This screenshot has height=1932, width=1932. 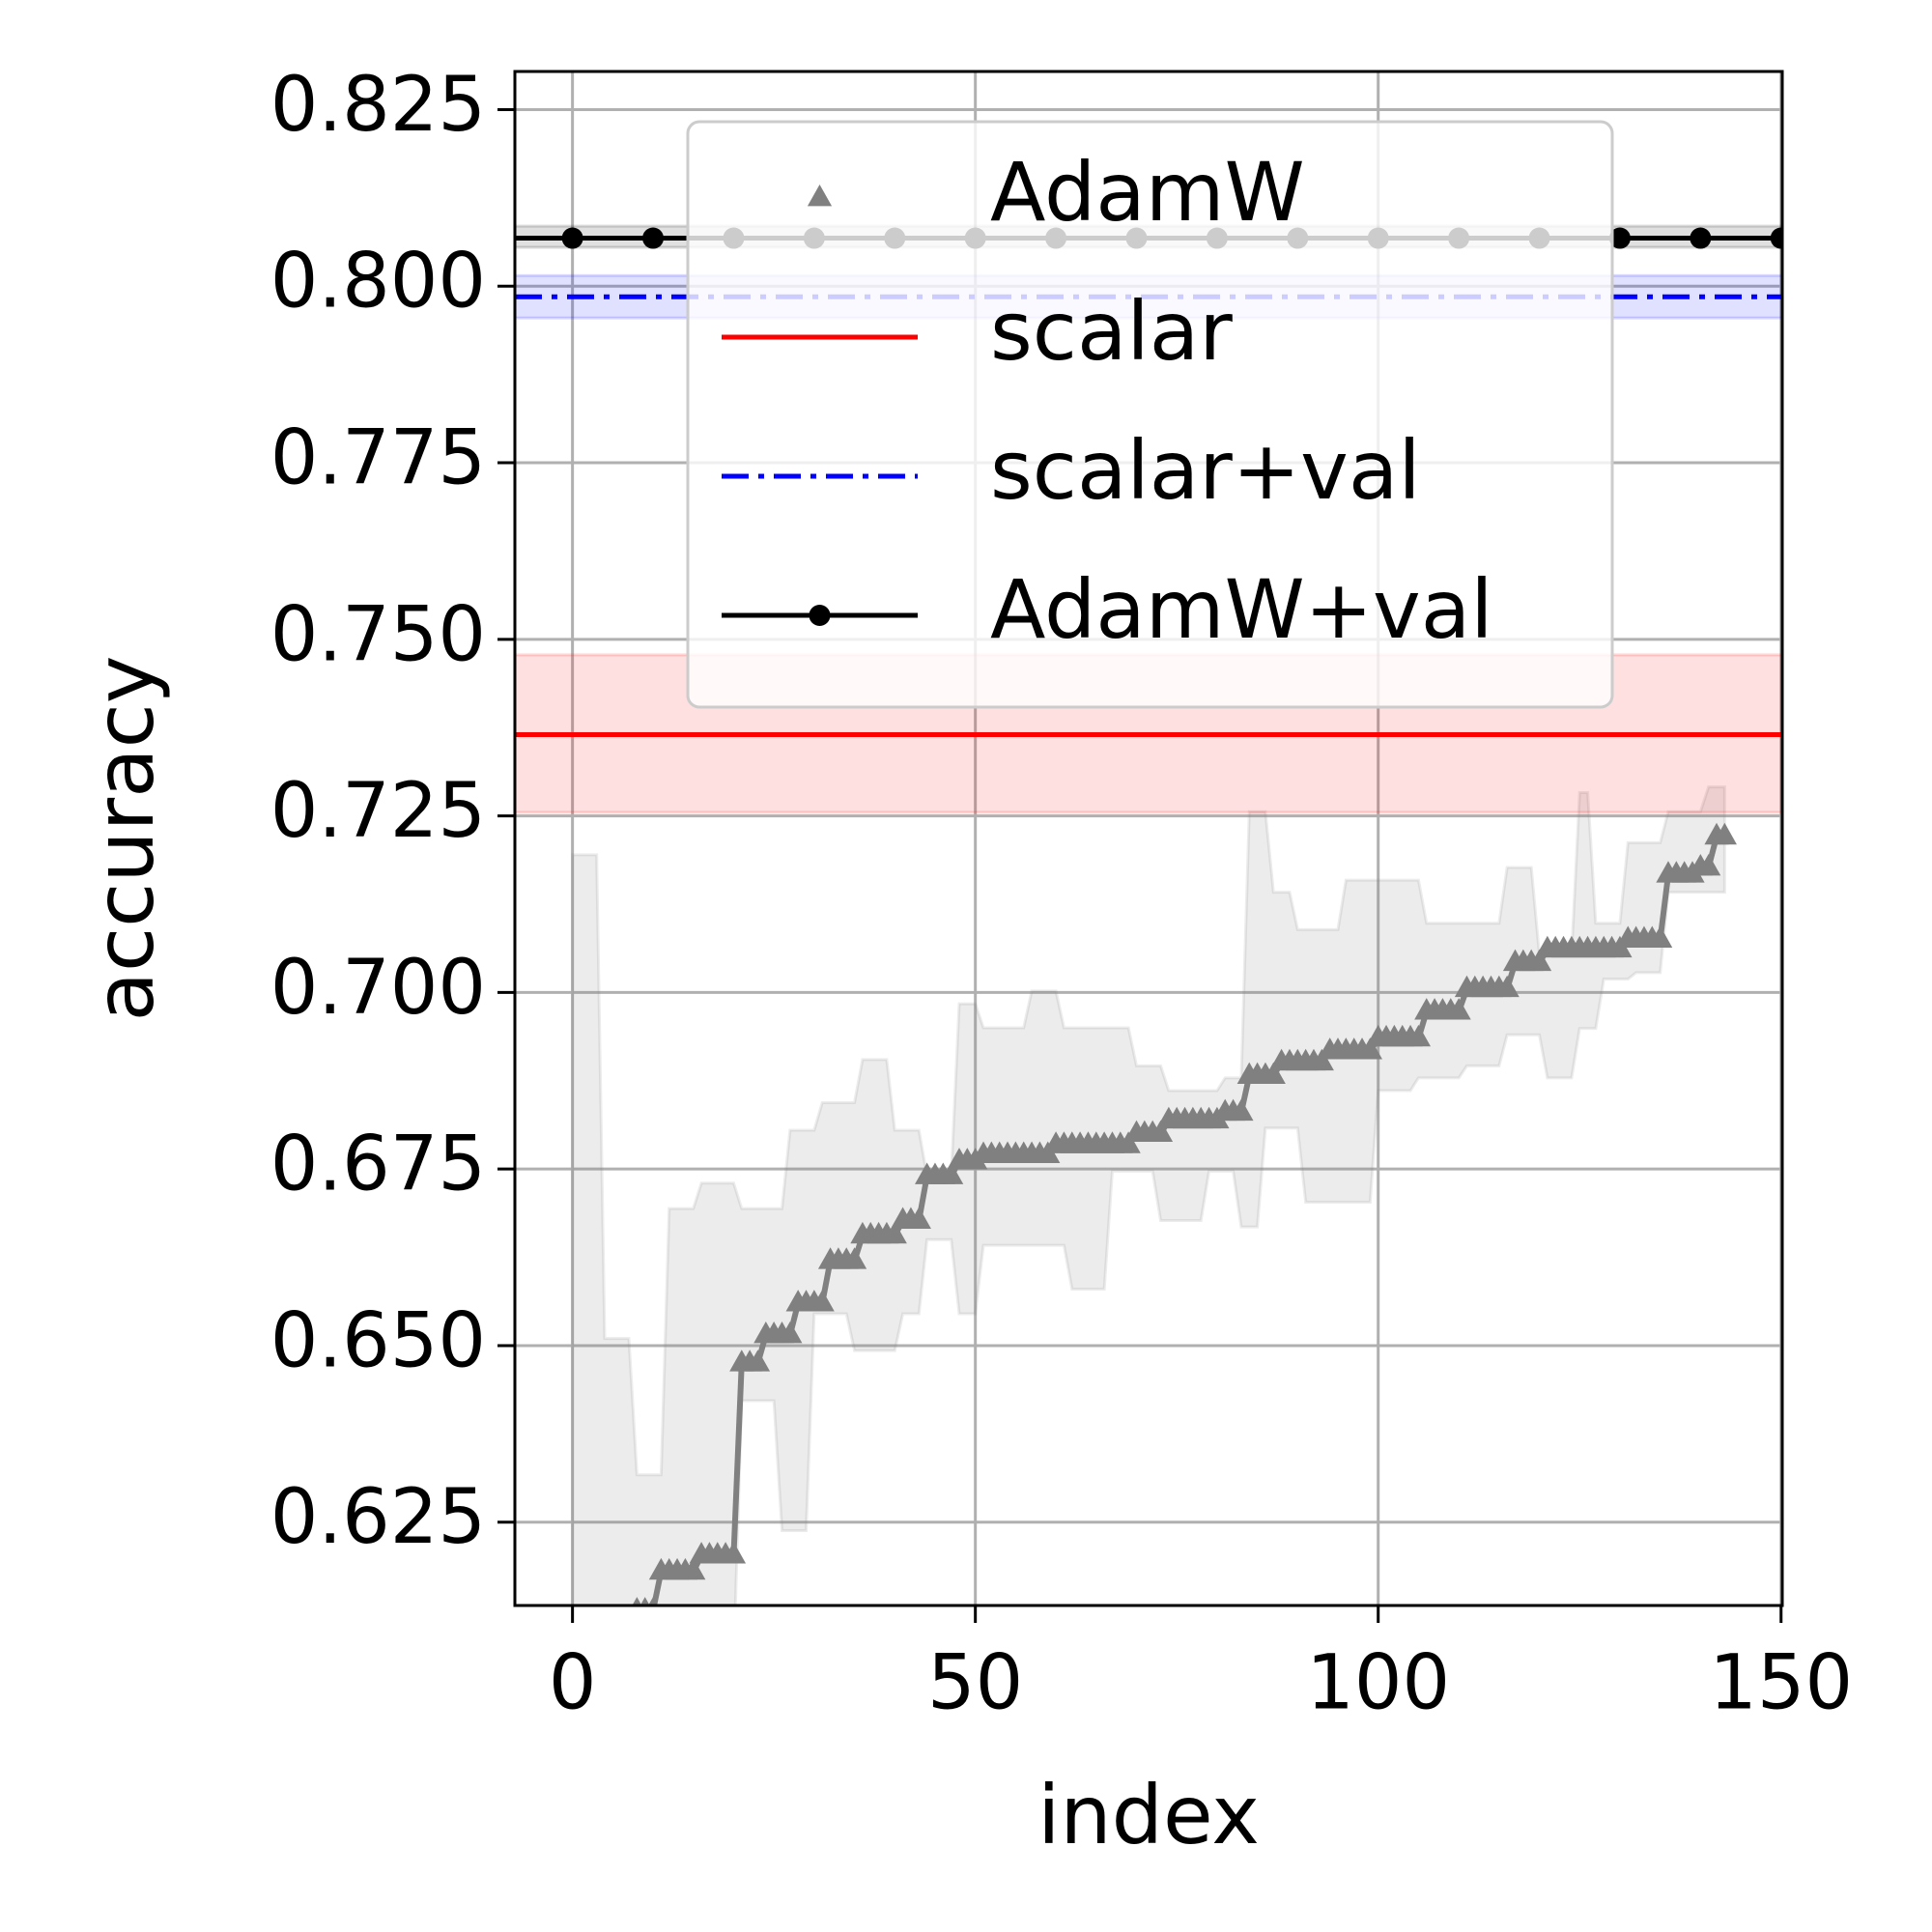 What do you see at coordinates (378, 634) in the screenshot?
I see `y-tick-label: 0.750` at bounding box center [378, 634].